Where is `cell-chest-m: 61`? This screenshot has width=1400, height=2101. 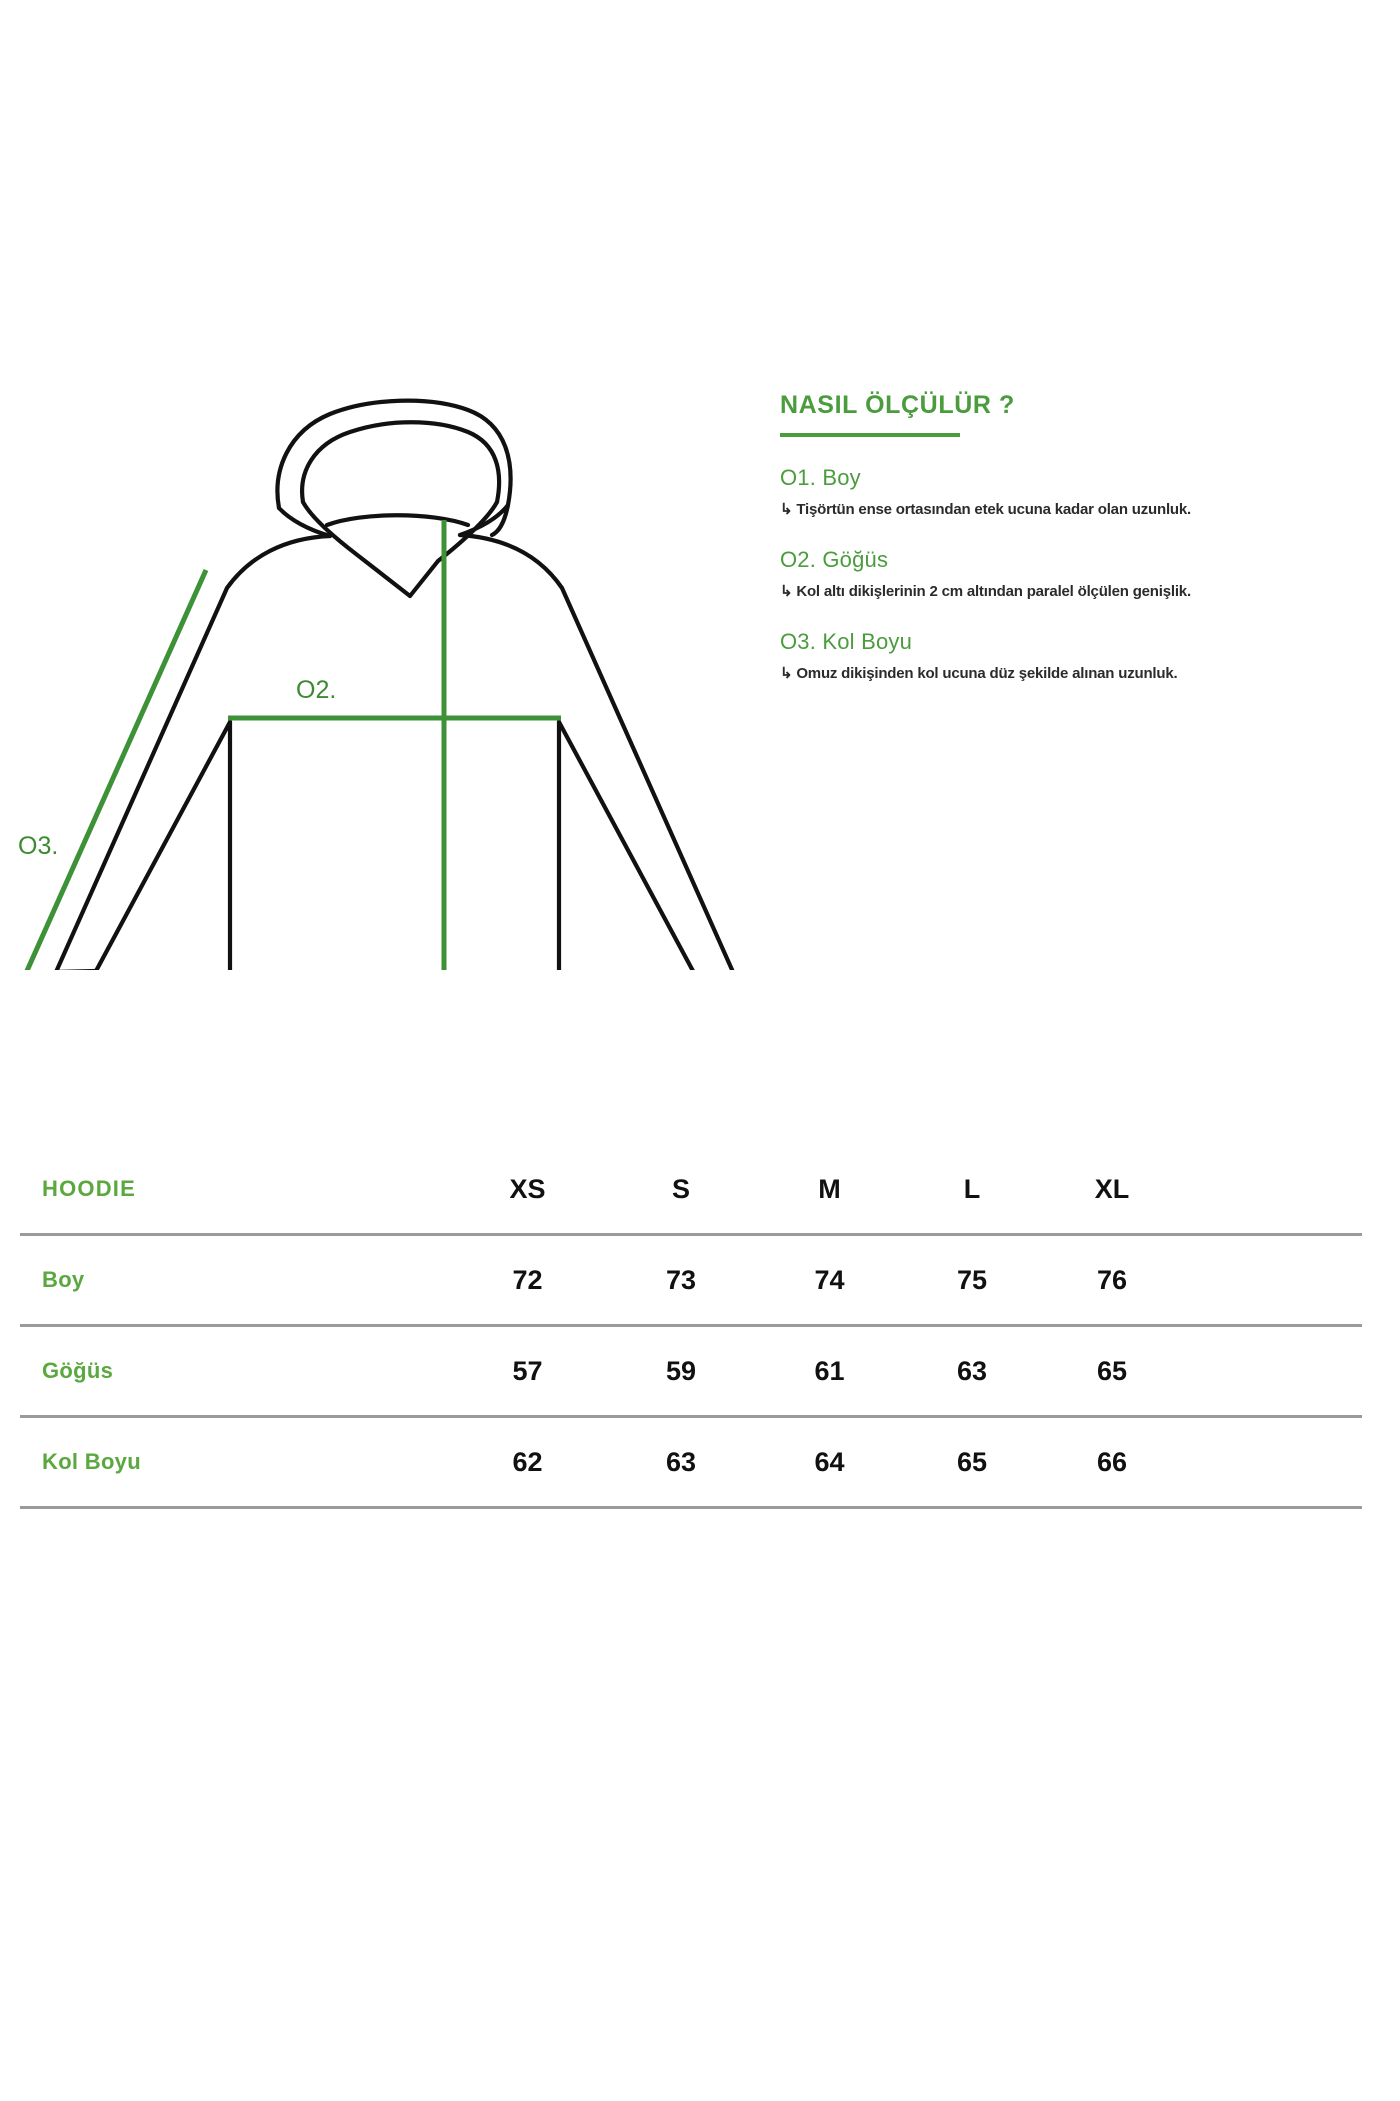
cell-chest-m: 61 is located at coordinates (829, 1370).